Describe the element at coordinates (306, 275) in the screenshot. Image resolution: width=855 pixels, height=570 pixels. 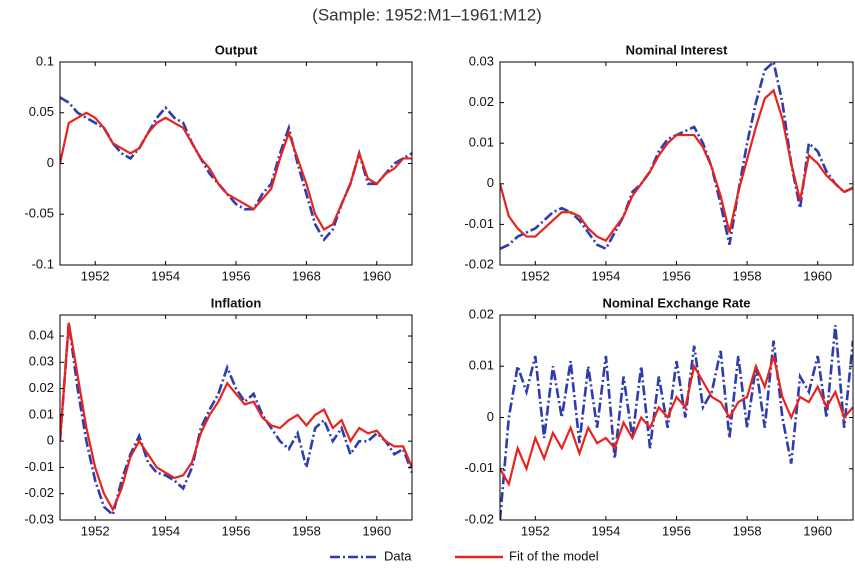
I see `x-tick-label: 1968` at that location.